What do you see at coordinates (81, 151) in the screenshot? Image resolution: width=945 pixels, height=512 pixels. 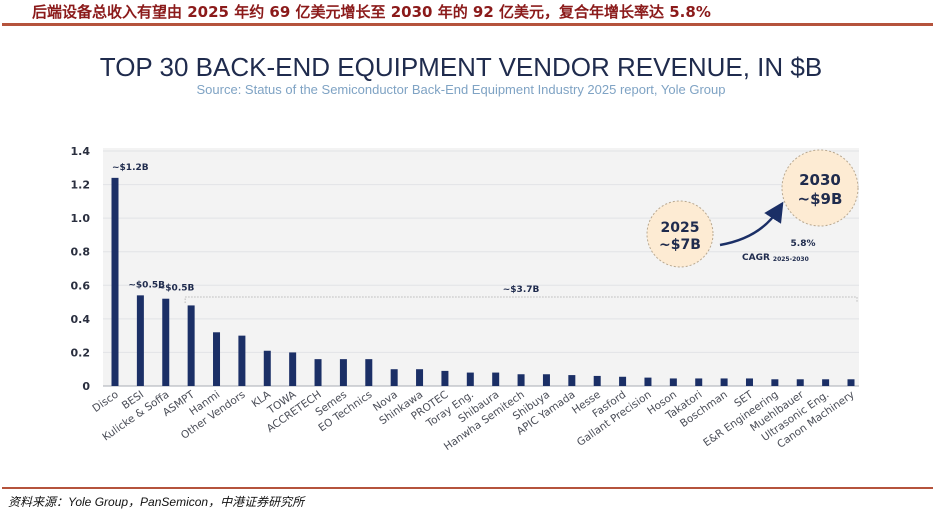 I see `y-tick-label: 1.4` at bounding box center [81, 151].